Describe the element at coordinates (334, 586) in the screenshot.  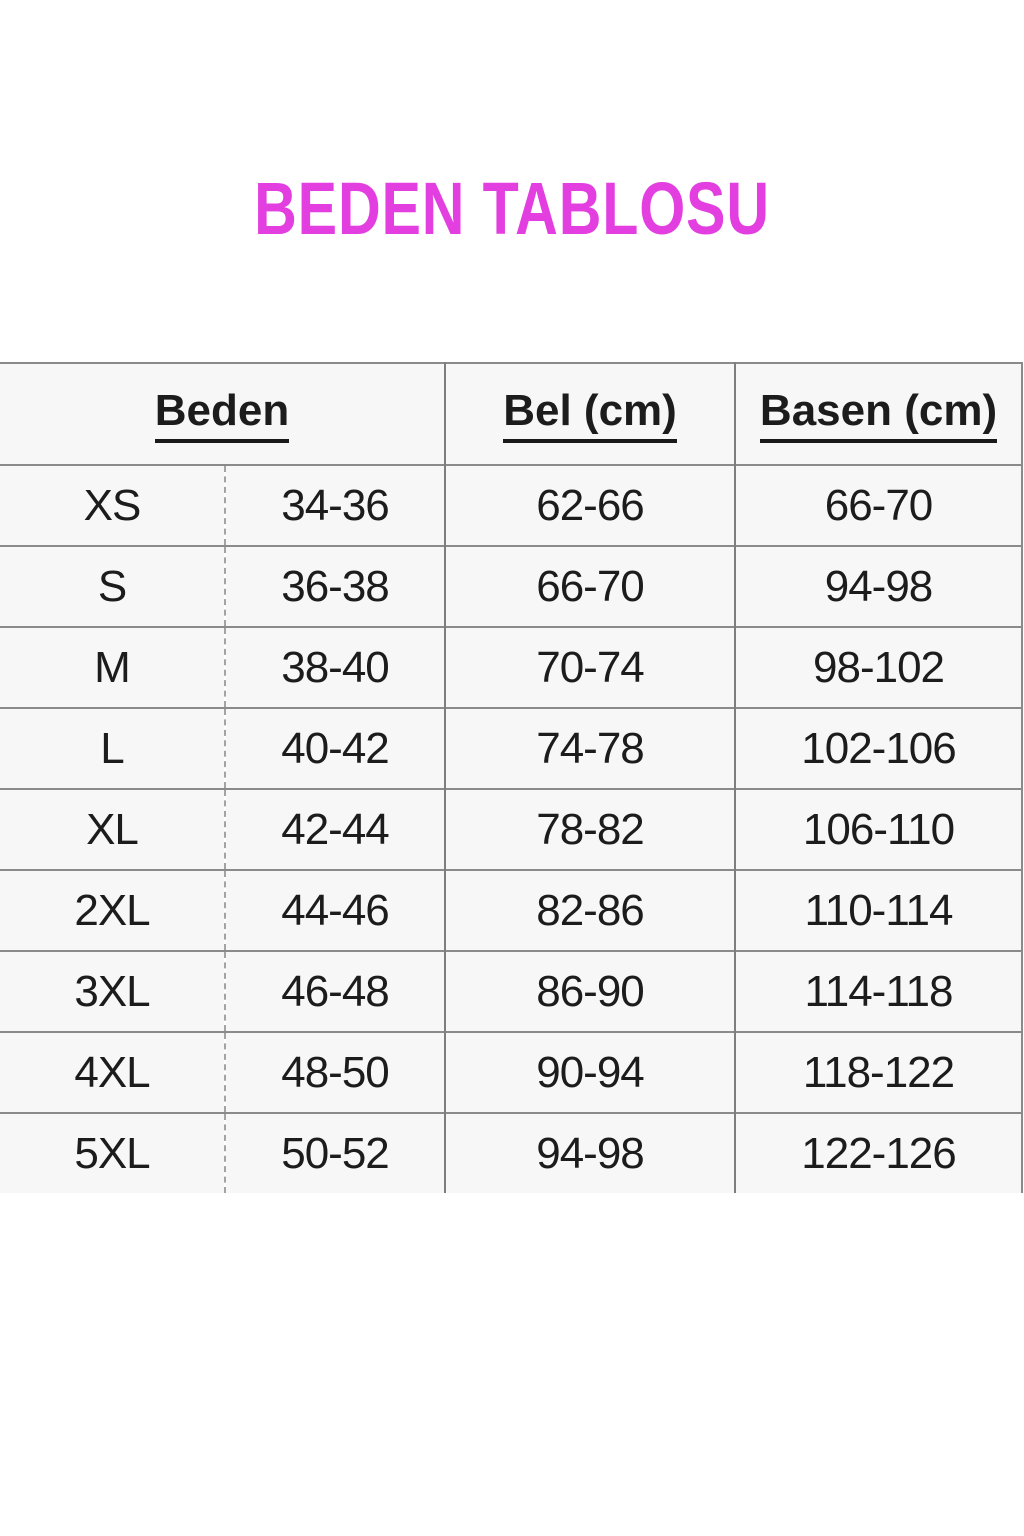
I see `size-range-cell: 36-38` at that location.